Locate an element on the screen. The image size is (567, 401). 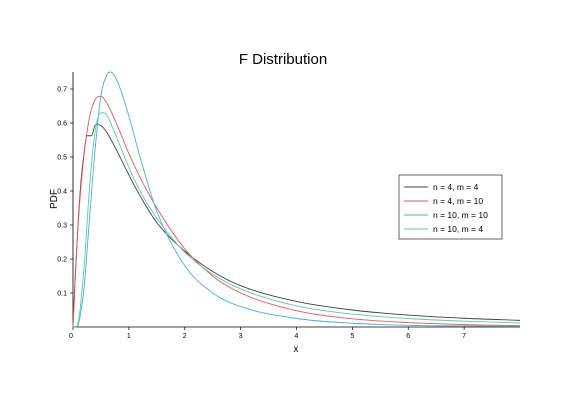
y-tick-label: 0.3 is located at coordinates (62, 226).